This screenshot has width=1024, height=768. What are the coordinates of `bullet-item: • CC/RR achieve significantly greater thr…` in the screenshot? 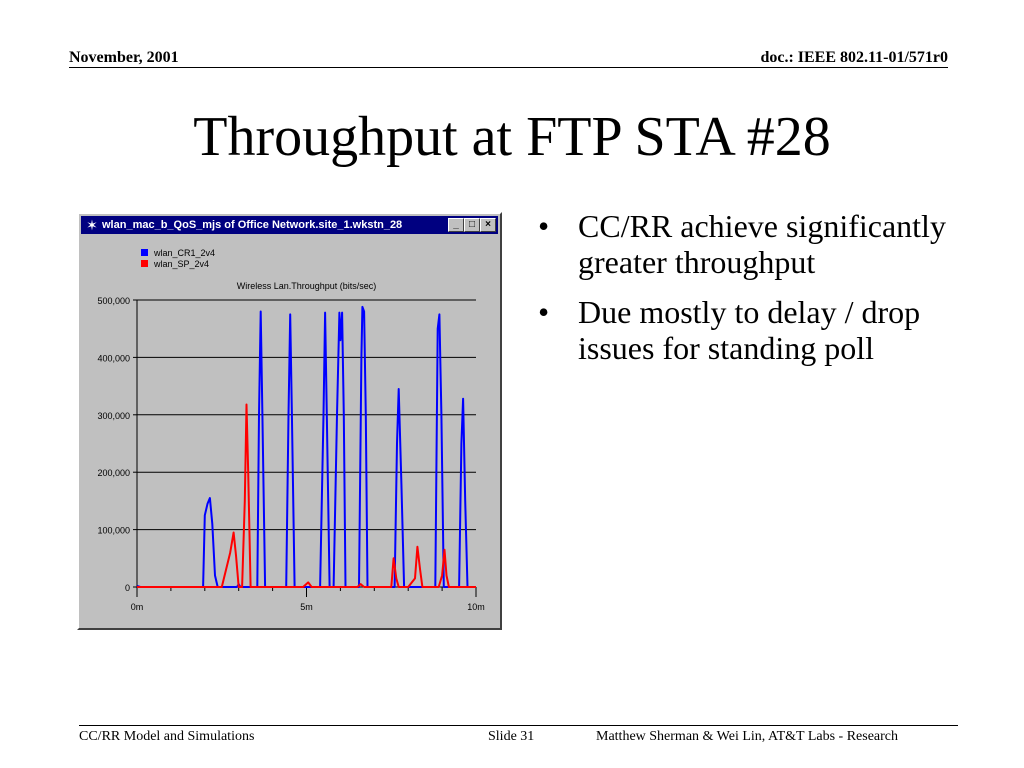 It's located at (746, 244).